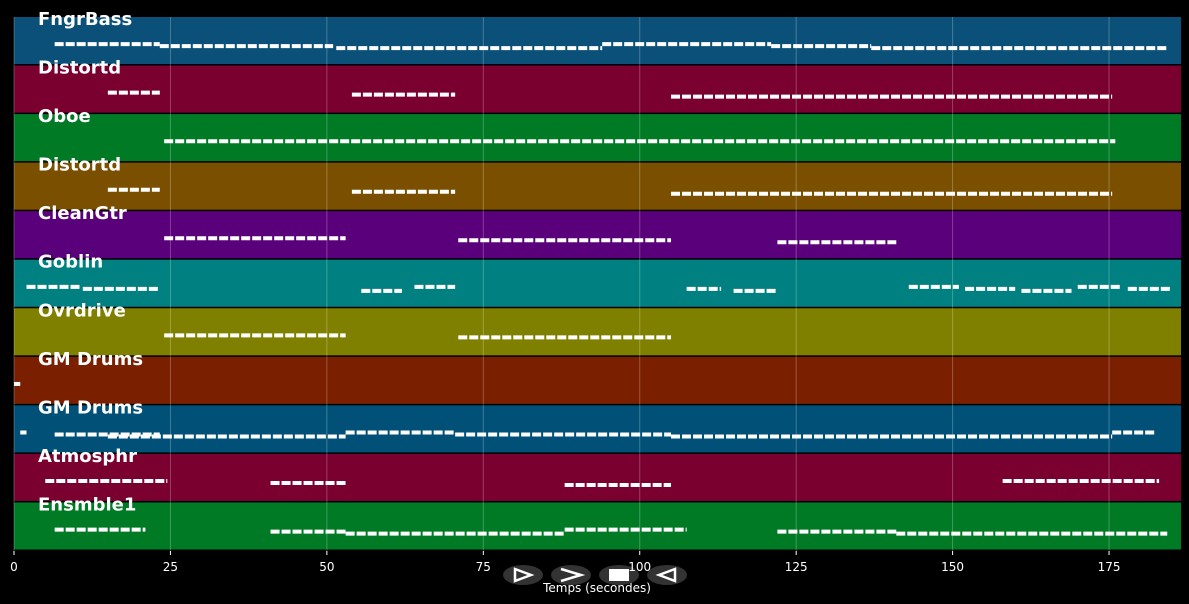 The image size is (1189, 604). I want to click on forward-button, so click(571, 575).